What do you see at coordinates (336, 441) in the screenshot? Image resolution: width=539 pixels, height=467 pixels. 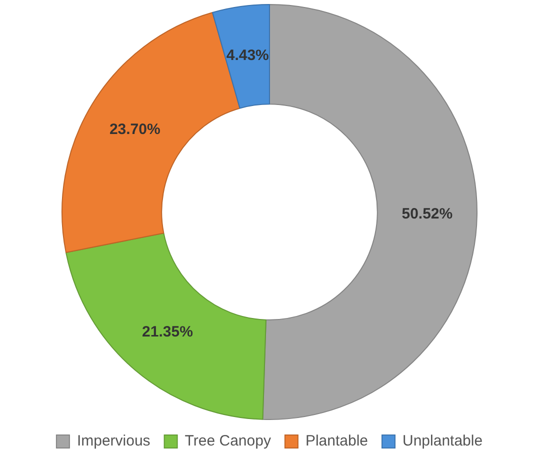 I see `legend-label: Plantable` at bounding box center [336, 441].